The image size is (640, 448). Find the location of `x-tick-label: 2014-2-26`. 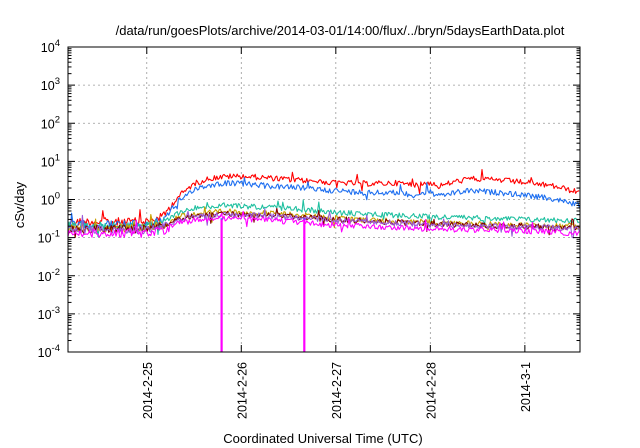

x-tick-label: 2014-2-26 is located at coordinates (242, 390).